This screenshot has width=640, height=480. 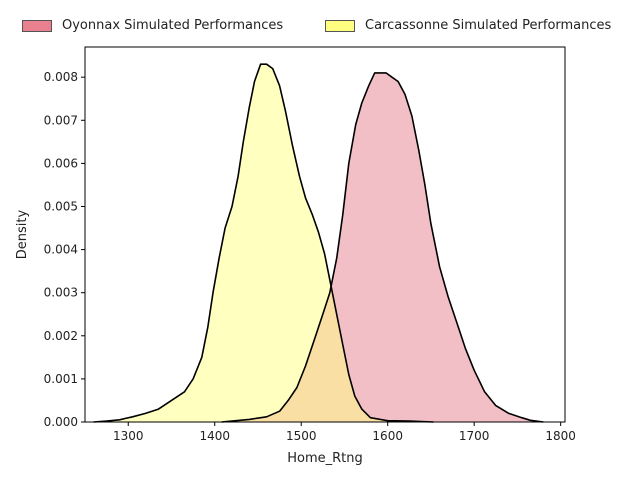 What do you see at coordinates (387, 436) in the screenshot?
I see `x-tick-label: 1600` at bounding box center [387, 436].